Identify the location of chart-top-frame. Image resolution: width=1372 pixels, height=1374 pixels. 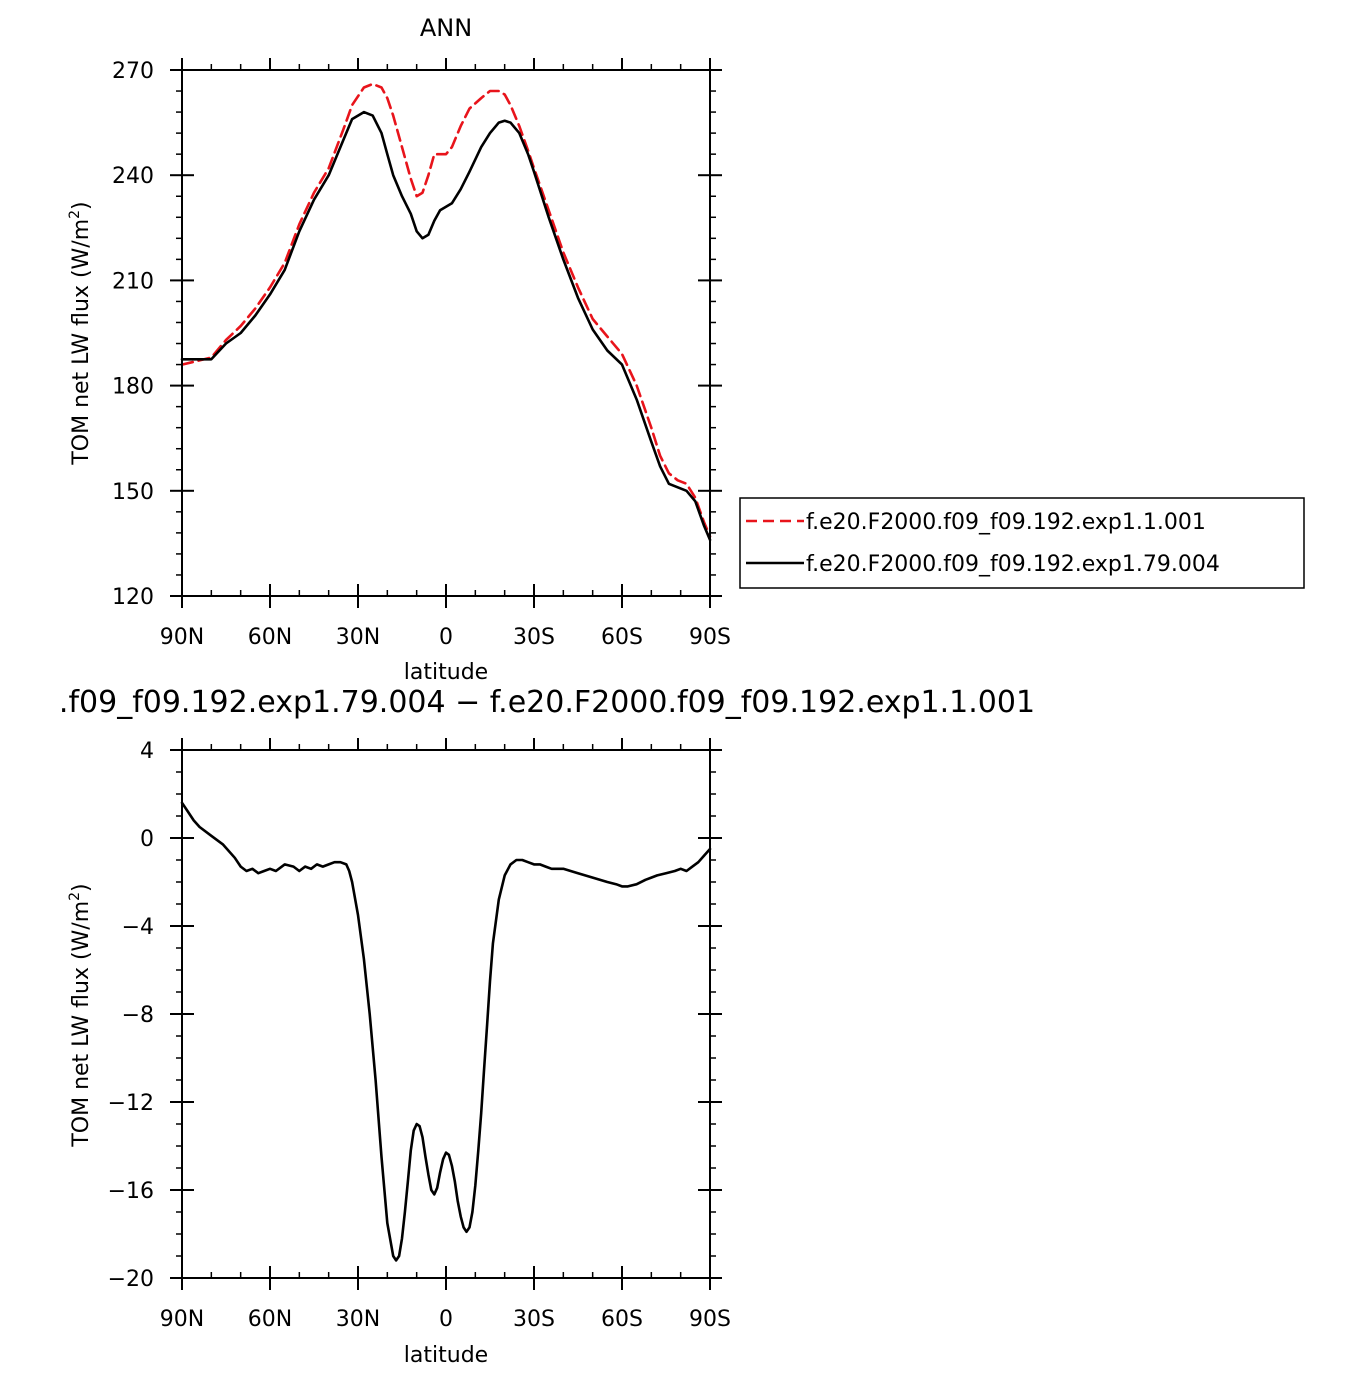
(446, 333).